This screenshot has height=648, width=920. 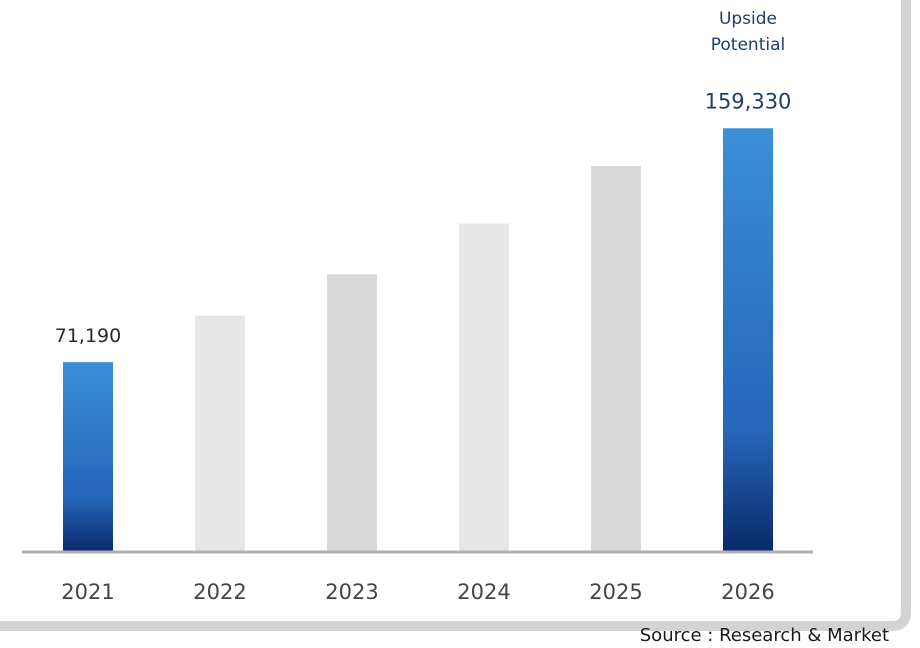 I want to click on x-tick-label-2026: 2026, so click(x=747, y=592).